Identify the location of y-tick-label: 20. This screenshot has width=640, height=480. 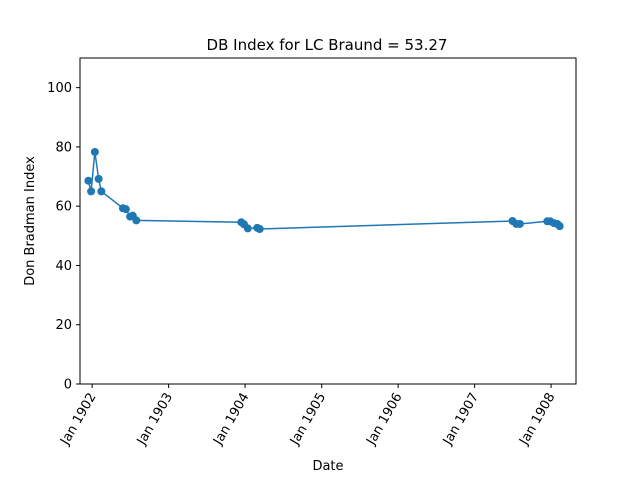
(63, 325).